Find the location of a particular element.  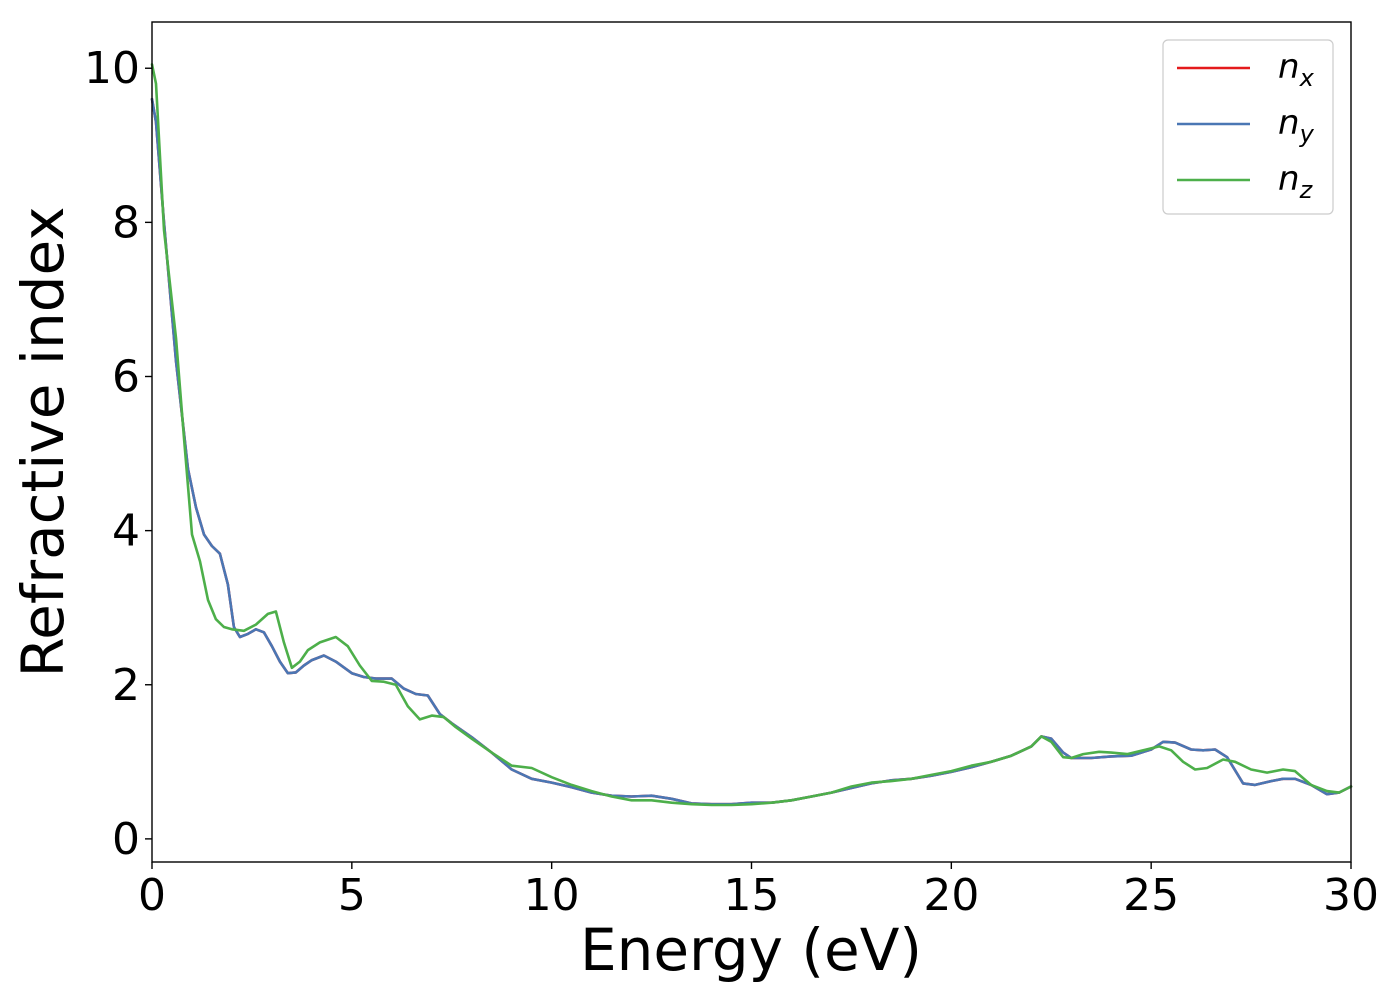

legend-box is located at coordinates (1248, 127).